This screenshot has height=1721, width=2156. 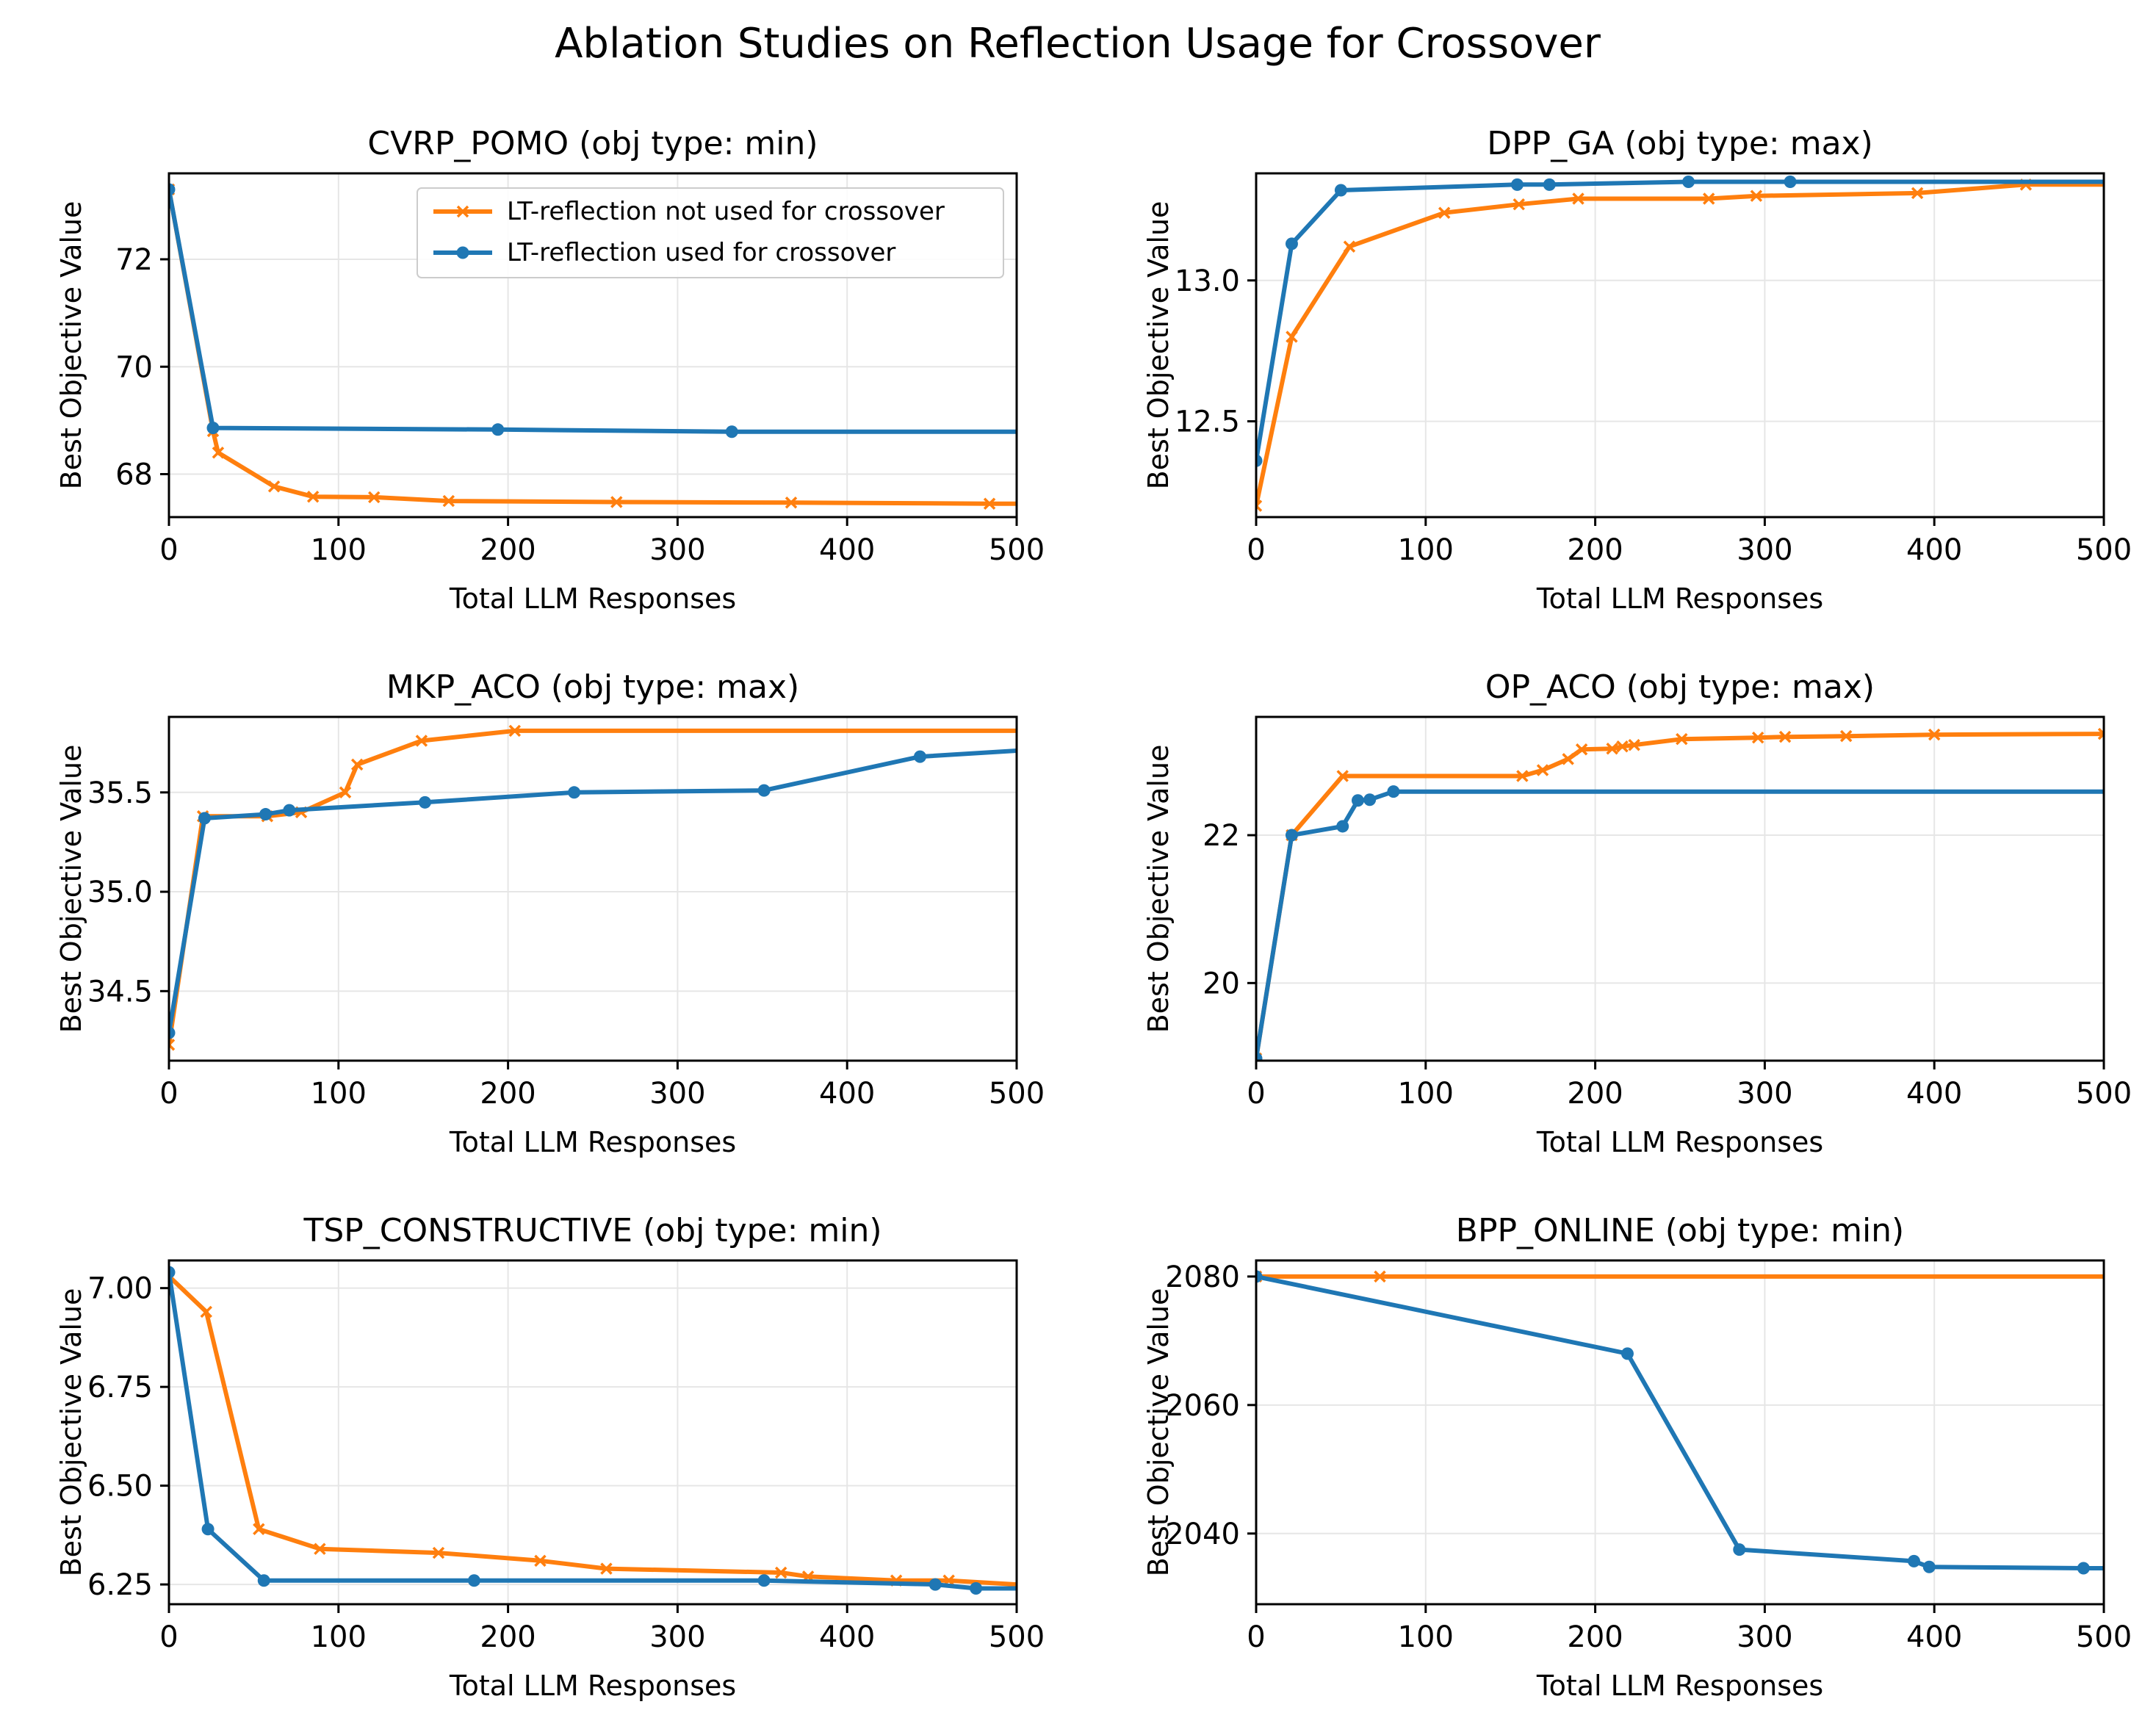 I want to click on panel-title: DPP_GA (obj type: max), so click(x=1680, y=143).